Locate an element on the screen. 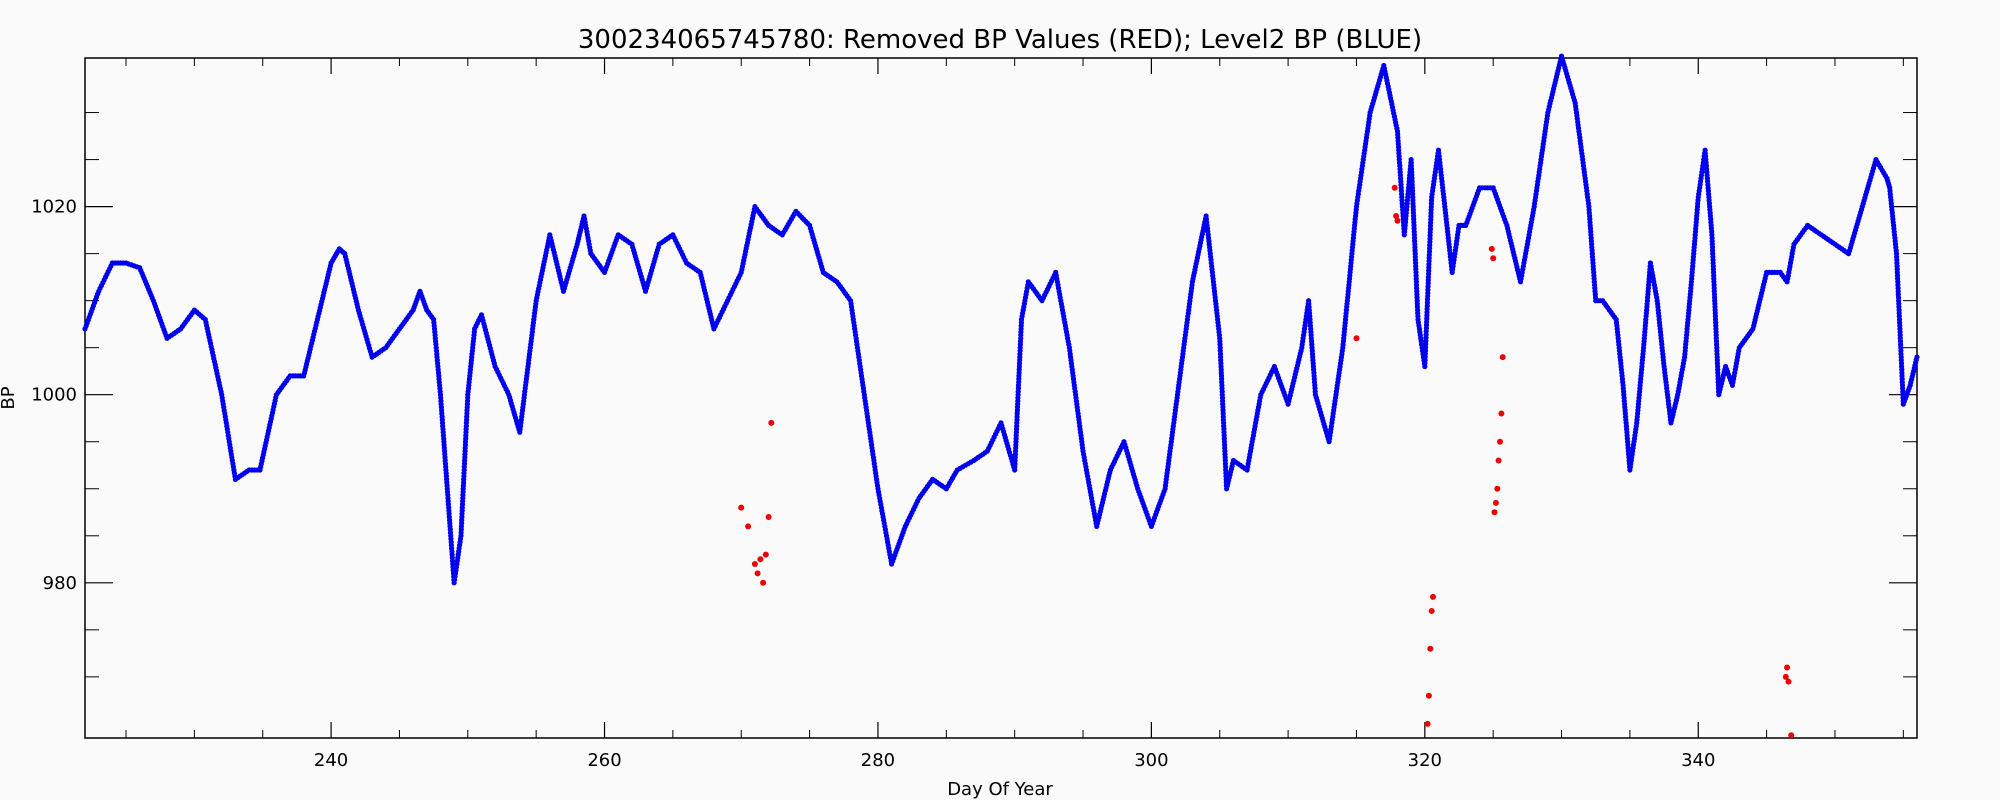 The width and height of the screenshot is (2000, 800). x-axis-label: Day Of Year is located at coordinates (1000, 789).